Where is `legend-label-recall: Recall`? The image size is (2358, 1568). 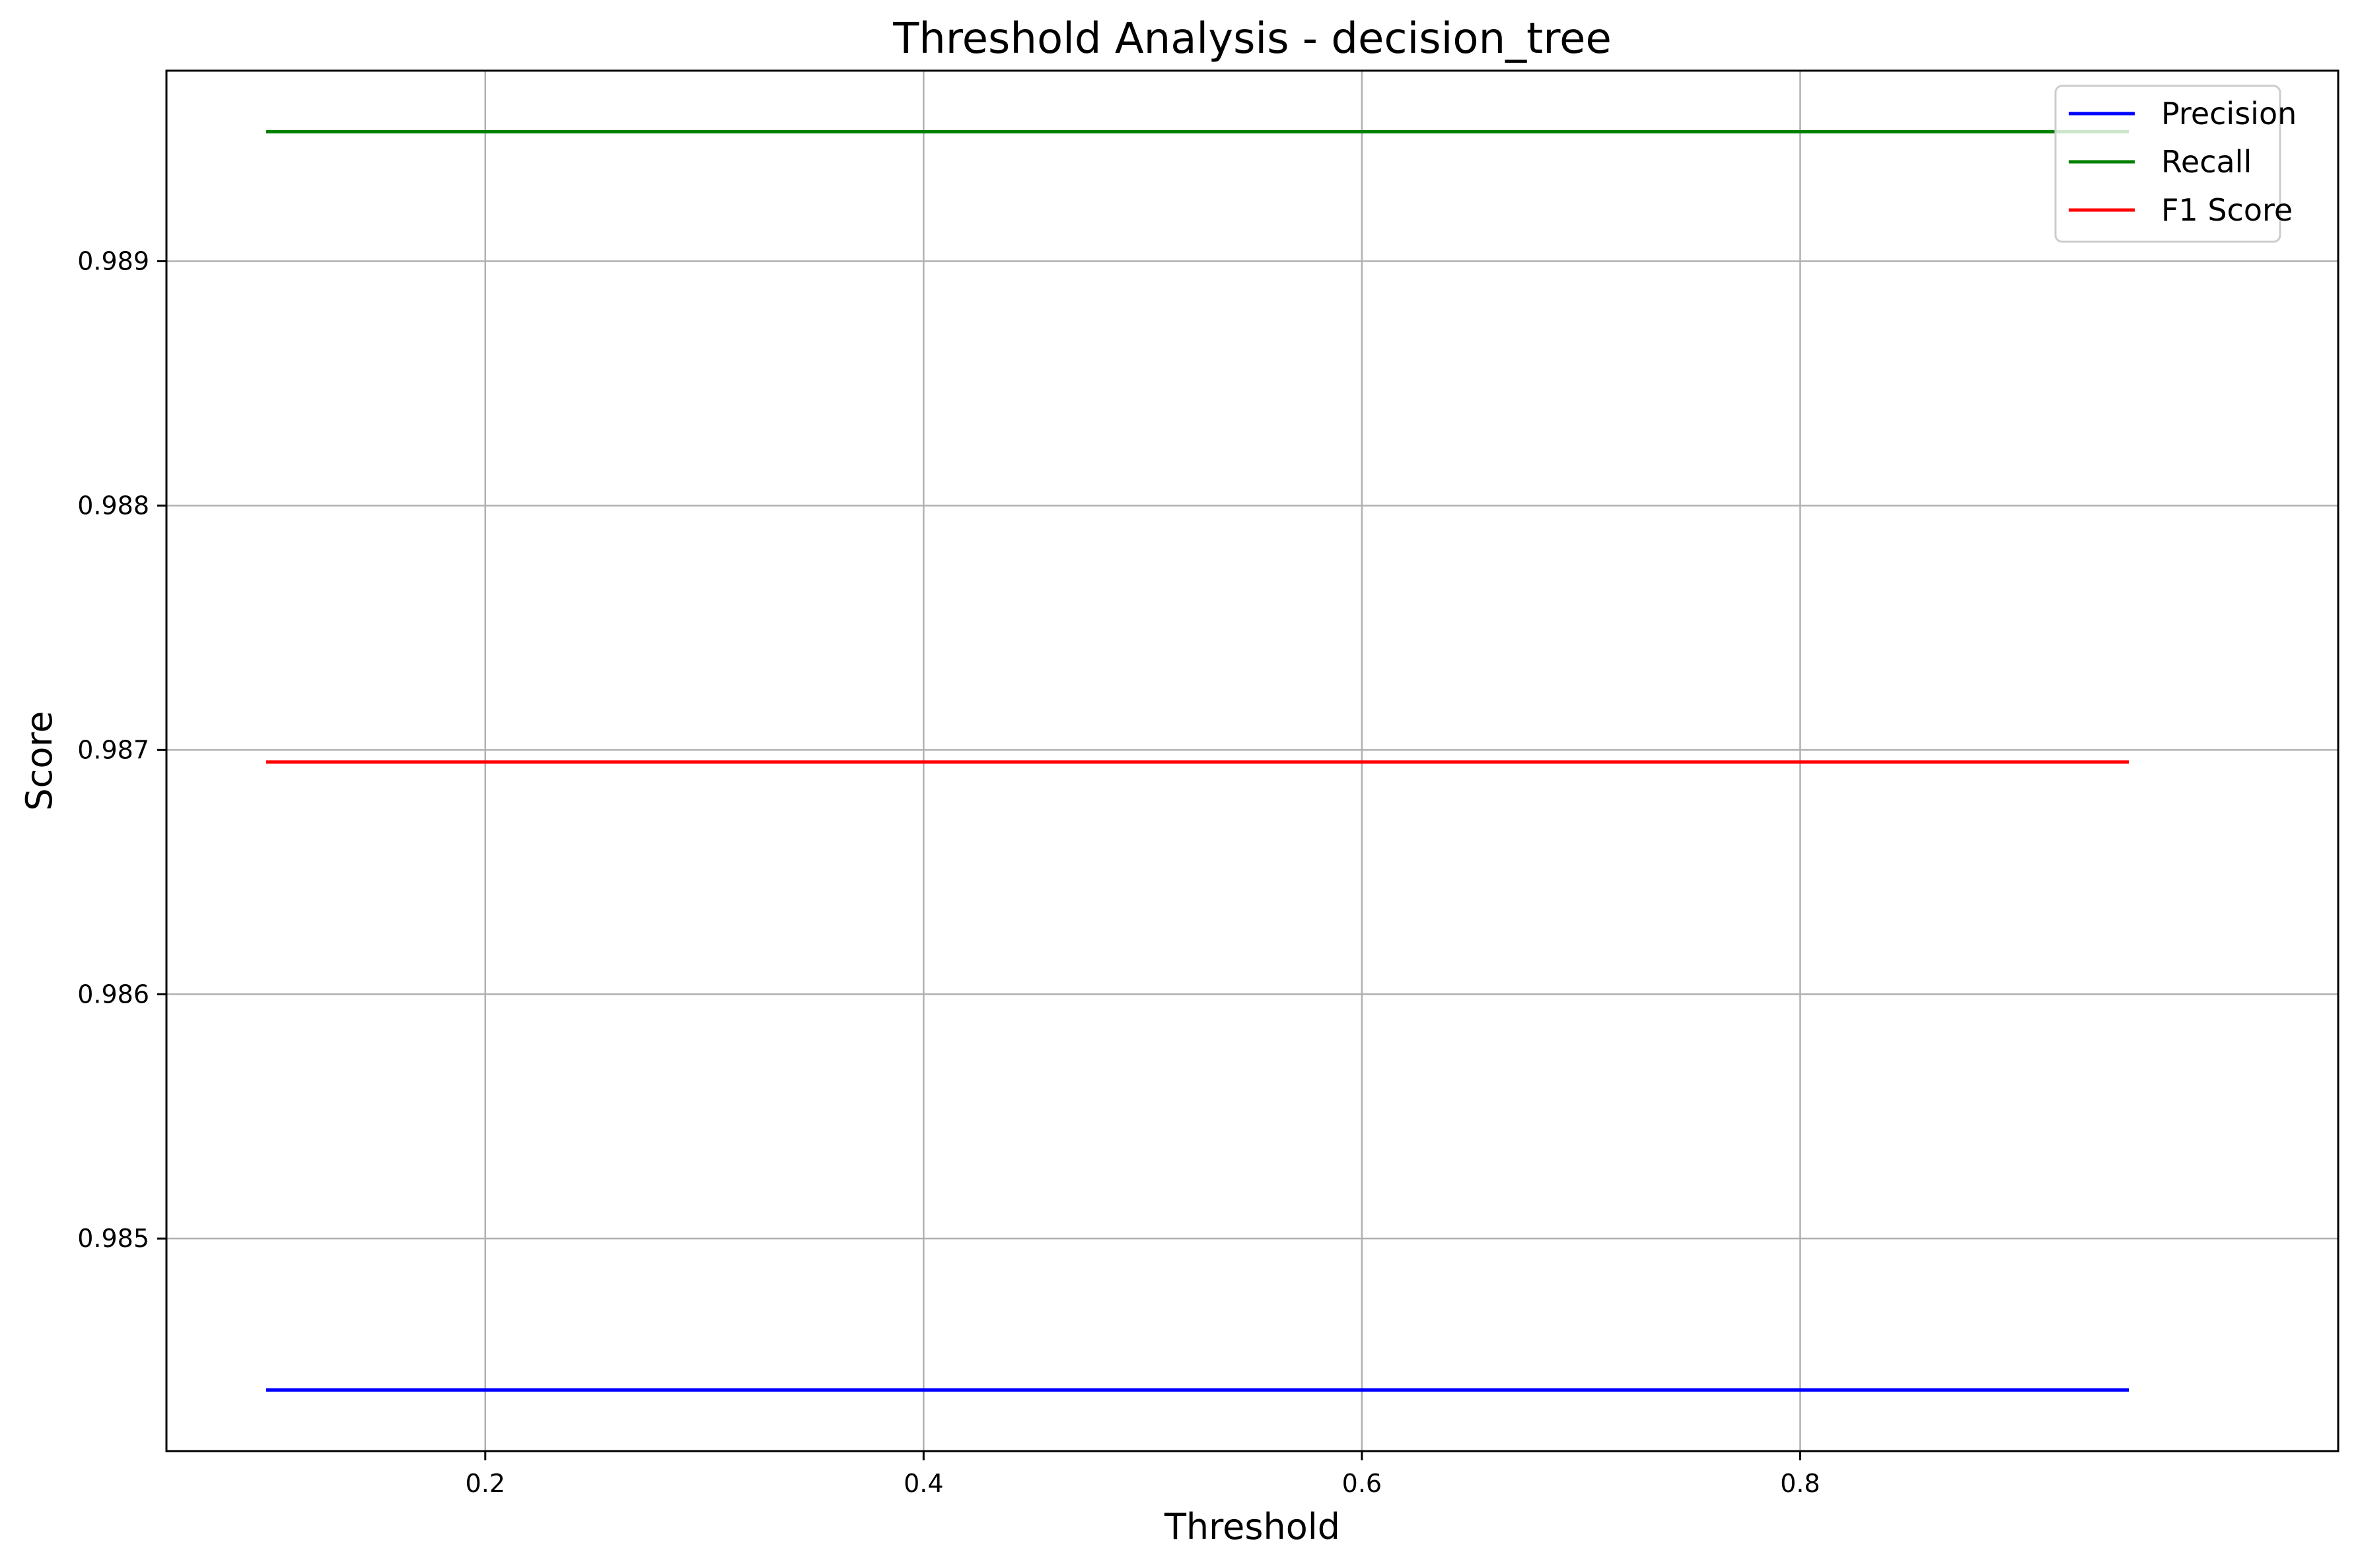 legend-label-recall: Recall is located at coordinates (2206, 162).